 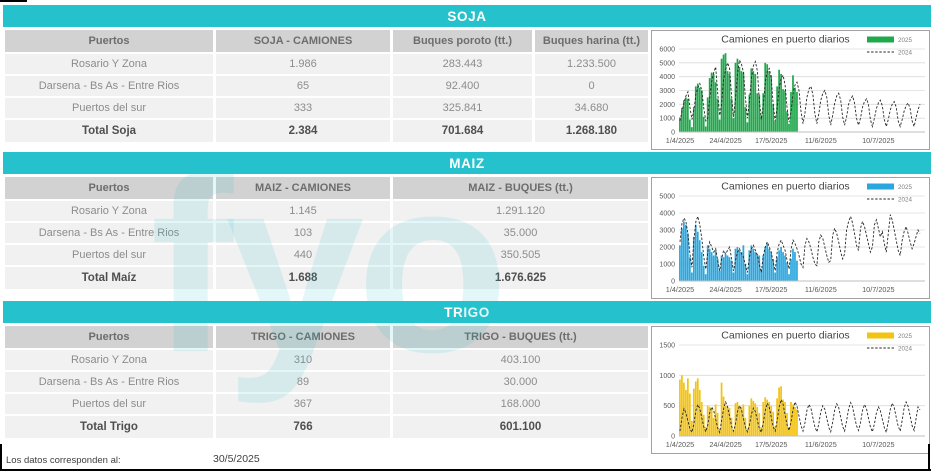 I want to click on value-cell: 103, so click(x=303, y=233).